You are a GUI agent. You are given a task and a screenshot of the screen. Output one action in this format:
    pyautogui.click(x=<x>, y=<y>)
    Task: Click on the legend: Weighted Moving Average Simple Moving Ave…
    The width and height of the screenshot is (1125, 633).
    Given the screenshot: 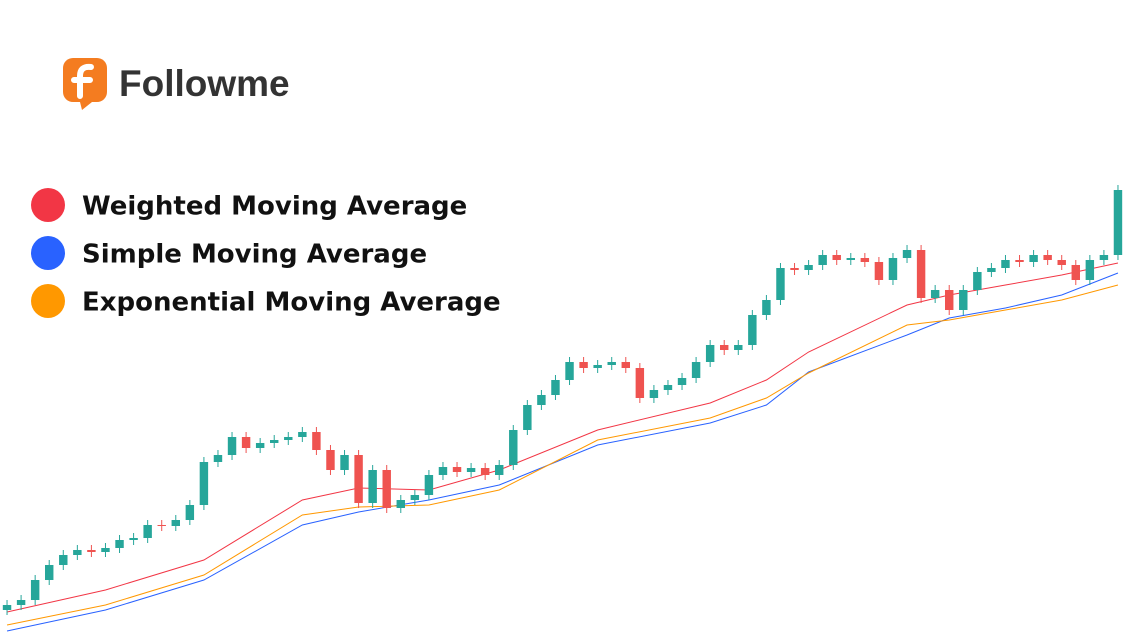 What is the action you would take?
    pyautogui.click(x=266, y=253)
    